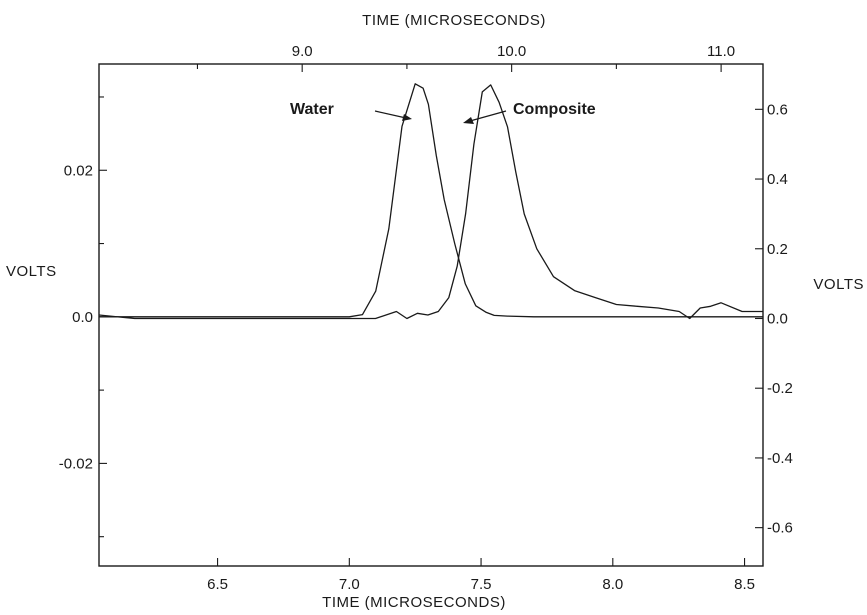  Describe the element at coordinates (612, 584) in the screenshot. I see `bottom-x-tick-label: 8.0` at that location.